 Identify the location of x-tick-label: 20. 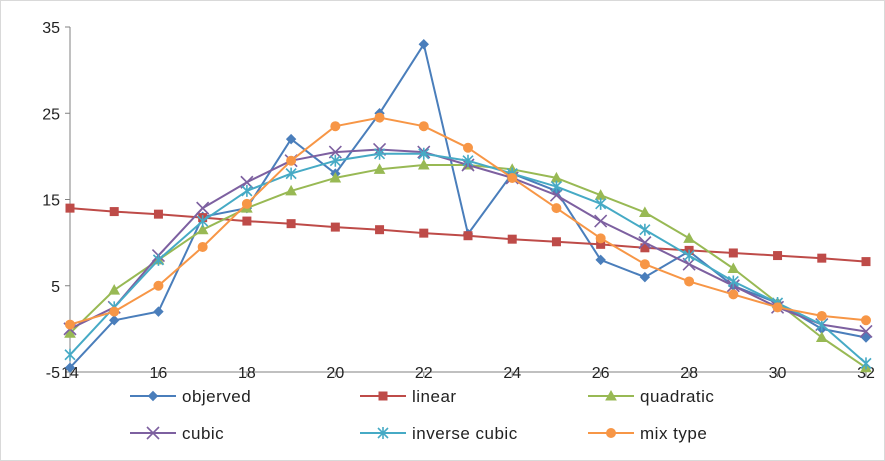
(335, 373).